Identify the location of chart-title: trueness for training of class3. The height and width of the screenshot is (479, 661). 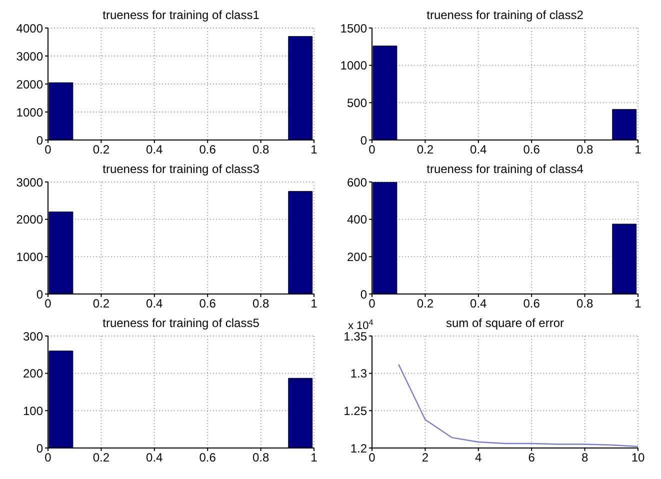
(181, 169).